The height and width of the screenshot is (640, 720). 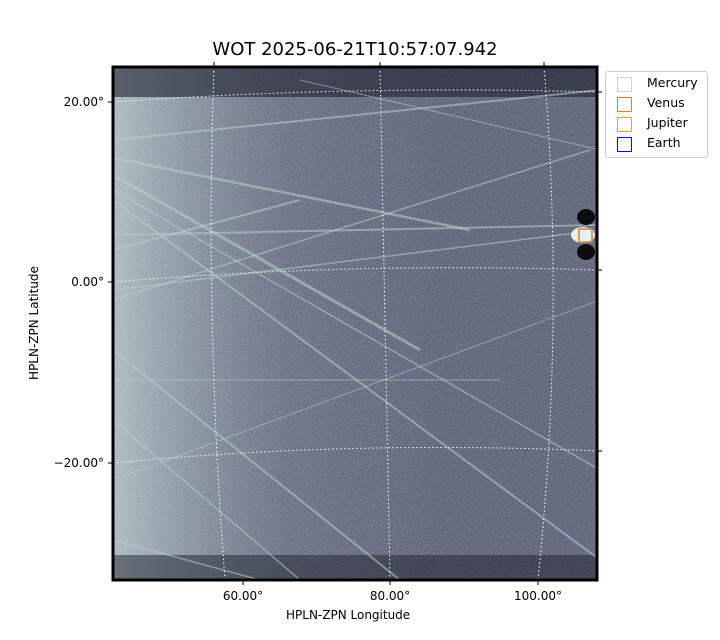 What do you see at coordinates (624, 104) in the screenshot?
I see `venus-swatch` at bounding box center [624, 104].